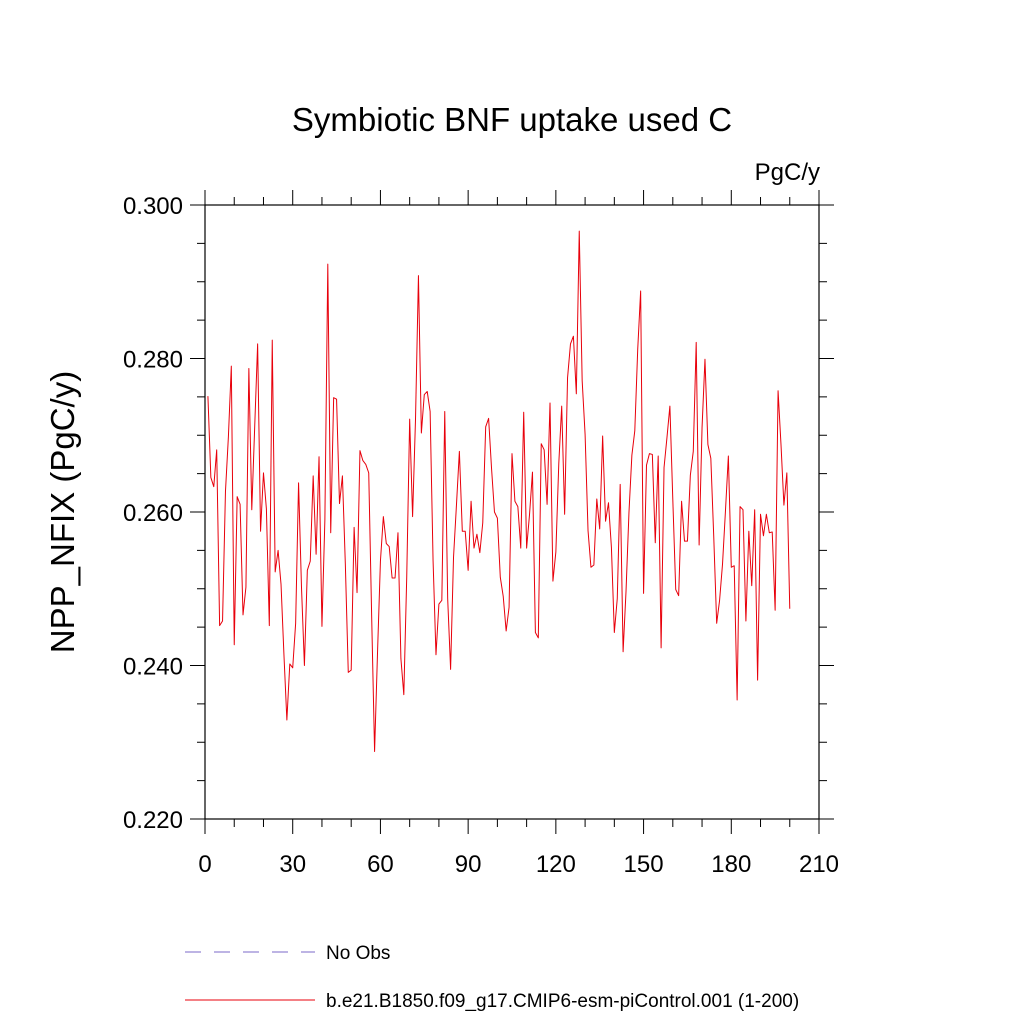 The width and height of the screenshot is (1024, 1024). Describe the element at coordinates (644, 864) in the screenshot. I see `x-tick-label: 150` at that location.